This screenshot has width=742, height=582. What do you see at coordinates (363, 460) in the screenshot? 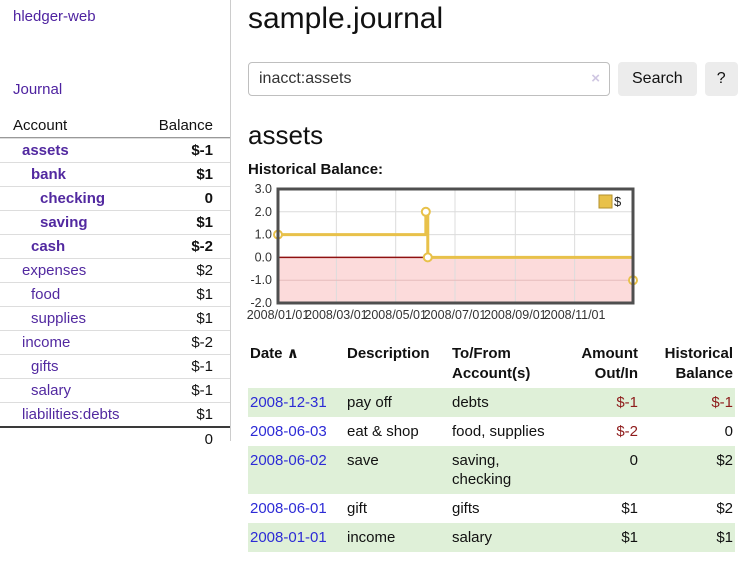
I see `transaction-description: save` at bounding box center [363, 460].